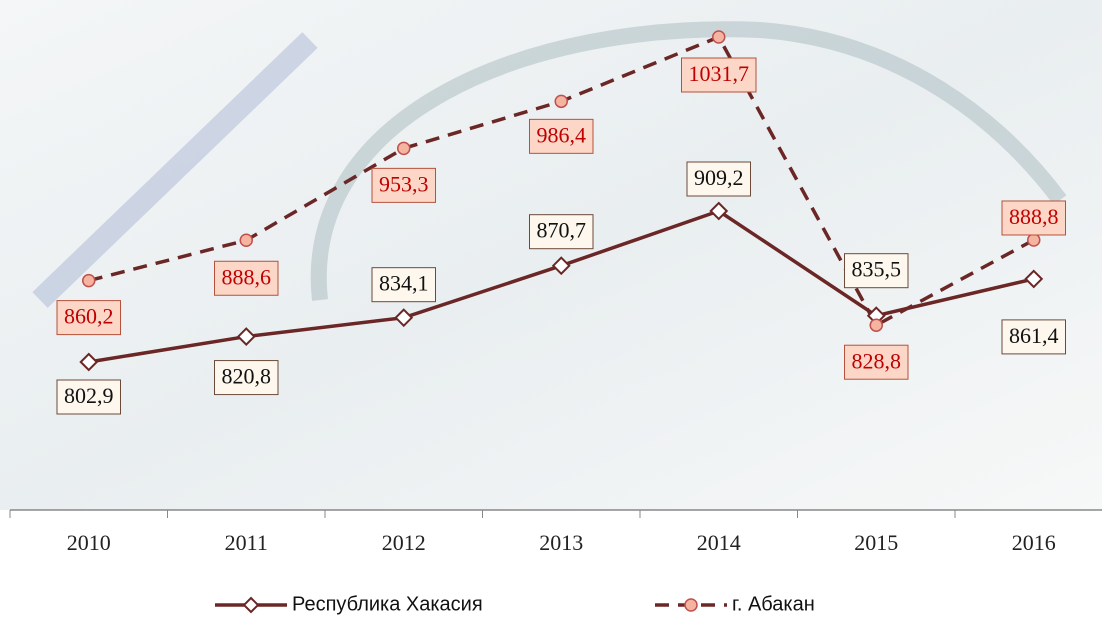 Image resolution: width=1102 pixels, height=627 pixels. I want to click on data-label: 860,2, so click(89, 316).